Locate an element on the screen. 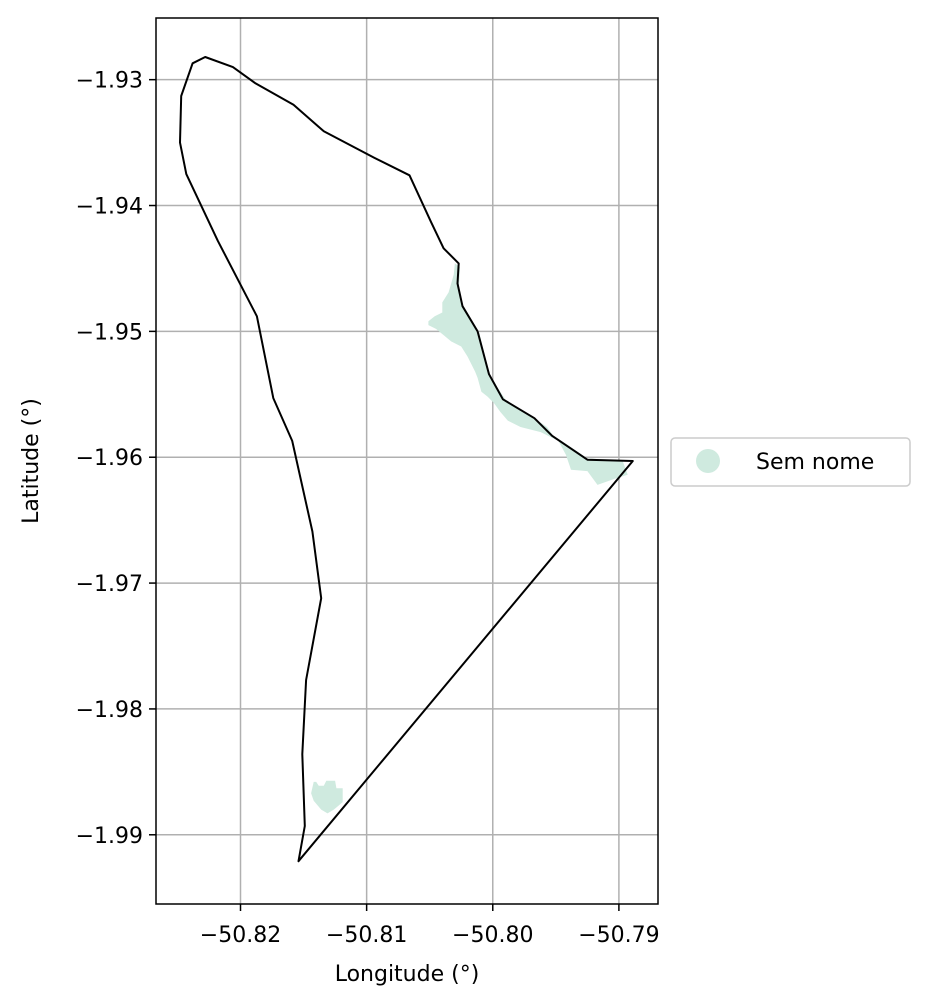 Image resolution: width=929 pixels, height=1006 pixels. legend-box is located at coordinates (790, 462).